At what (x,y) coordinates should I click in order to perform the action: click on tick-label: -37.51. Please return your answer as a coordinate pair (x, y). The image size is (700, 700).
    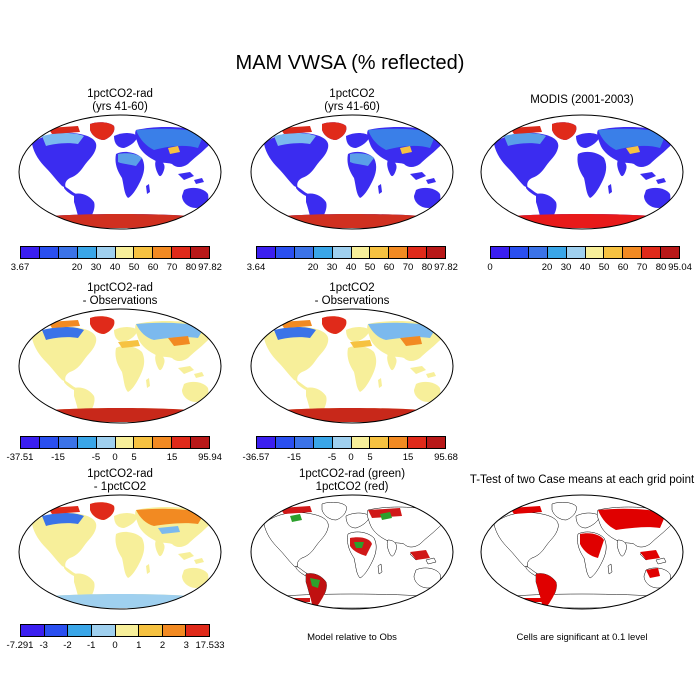
    Looking at the image, I should click on (20, 457).